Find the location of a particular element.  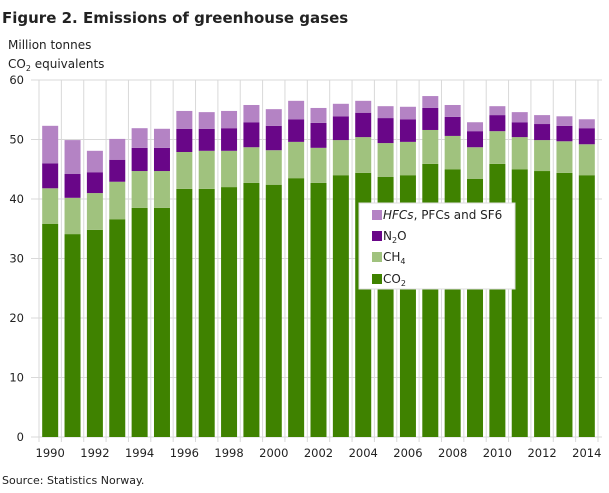

y-tick-label: 50 is located at coordinates (16, 140).